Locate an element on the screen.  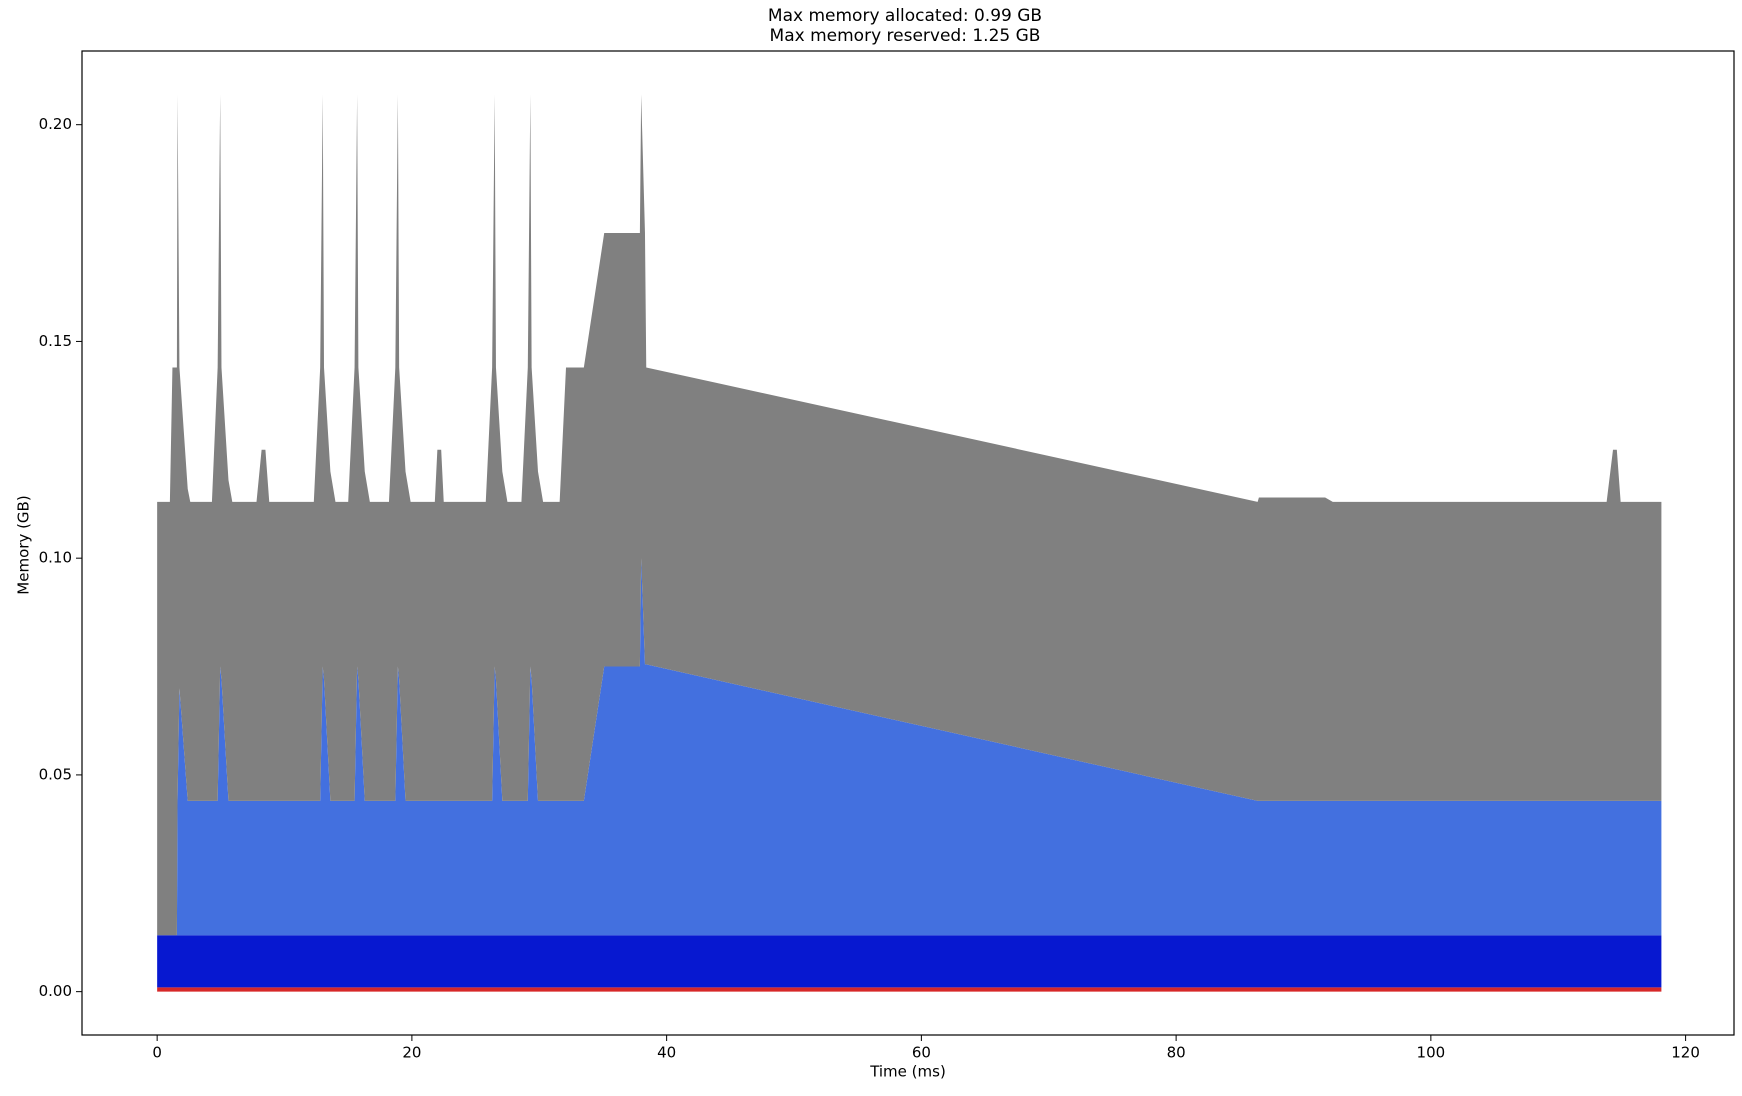
x-tick-label: 80 is located at coordinates (1176, 1053).